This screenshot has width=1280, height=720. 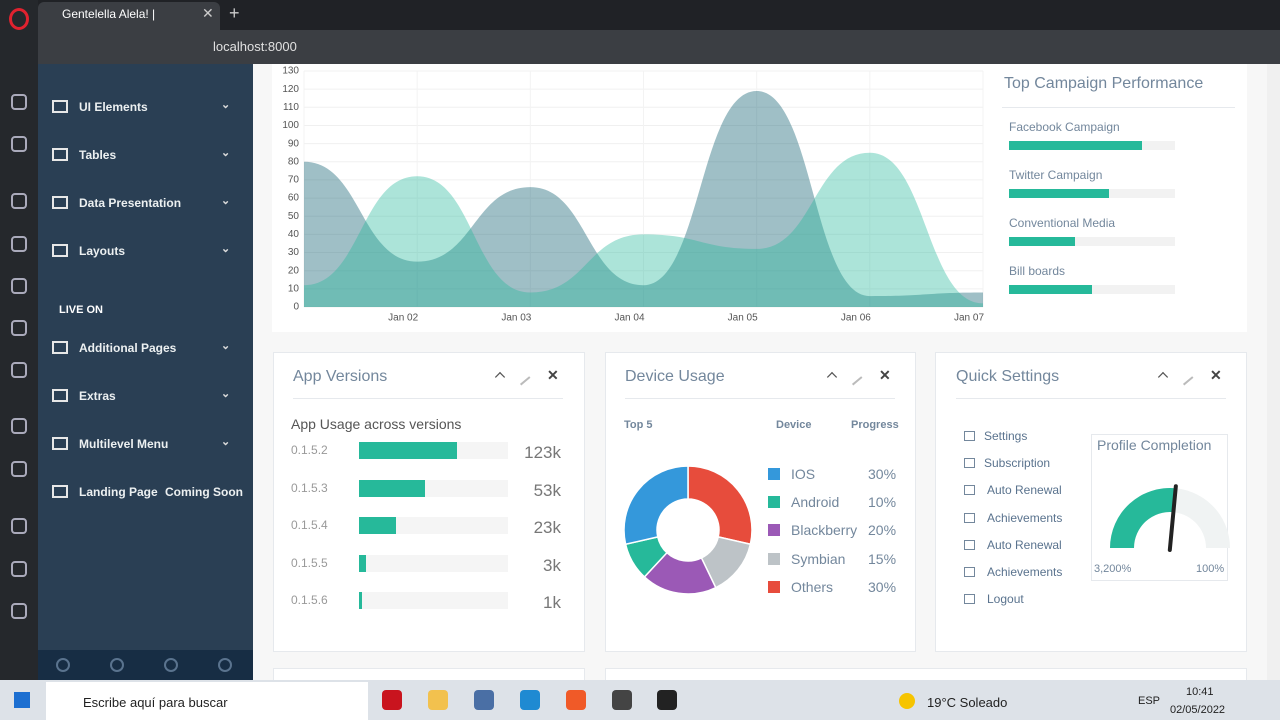 I want to click on y-tick-label: 110, so click(x=291, y=107).